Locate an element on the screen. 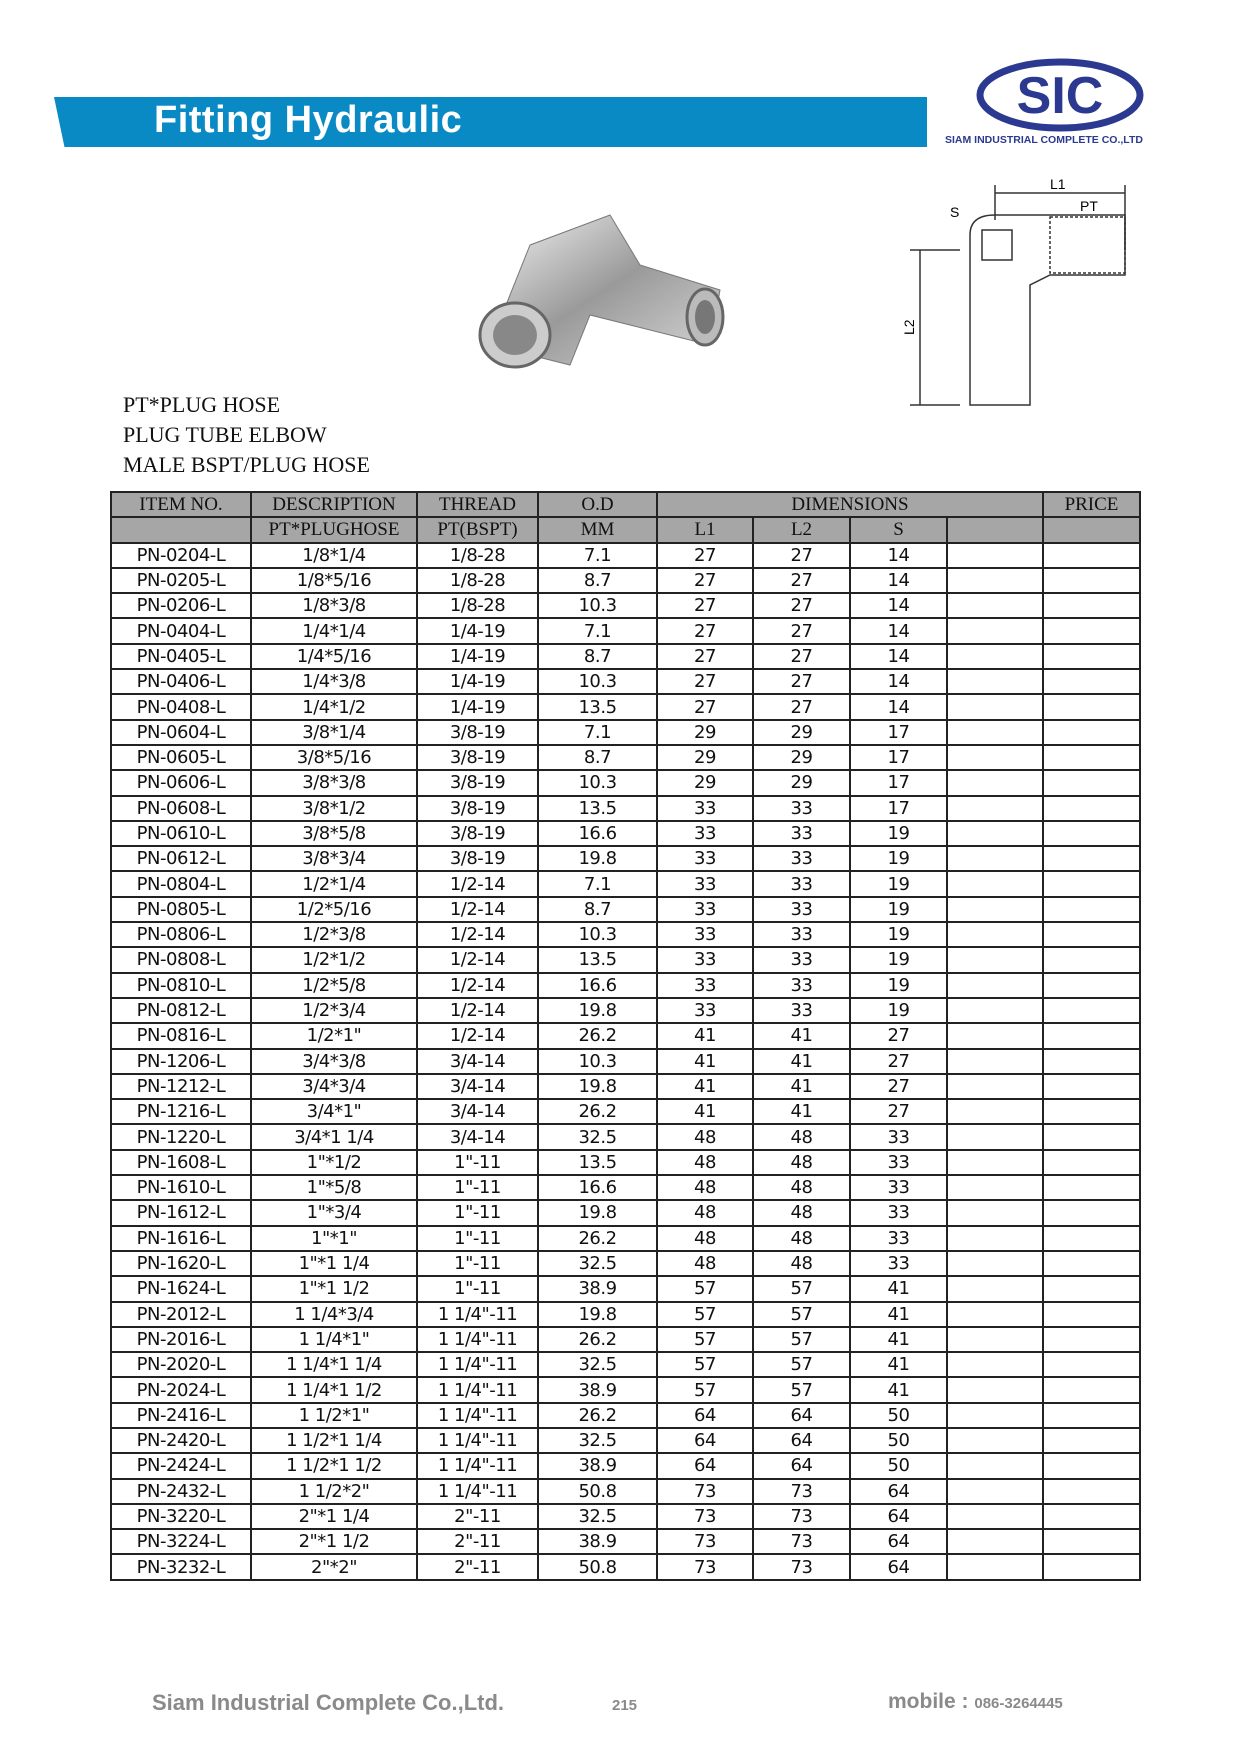  cell-od: 10.3 is located at coordinates (597, 783).